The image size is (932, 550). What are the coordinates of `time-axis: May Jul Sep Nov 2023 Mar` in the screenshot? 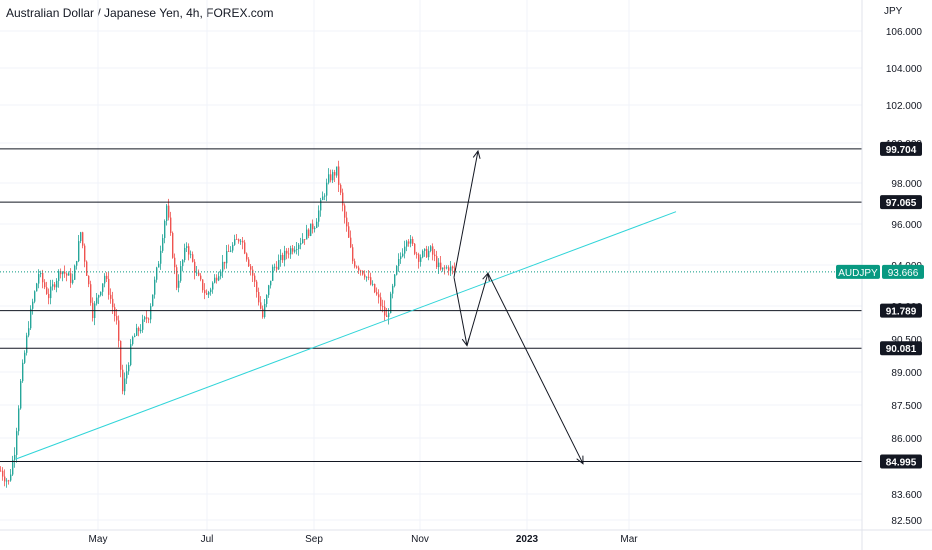 It's located at (364, 539).